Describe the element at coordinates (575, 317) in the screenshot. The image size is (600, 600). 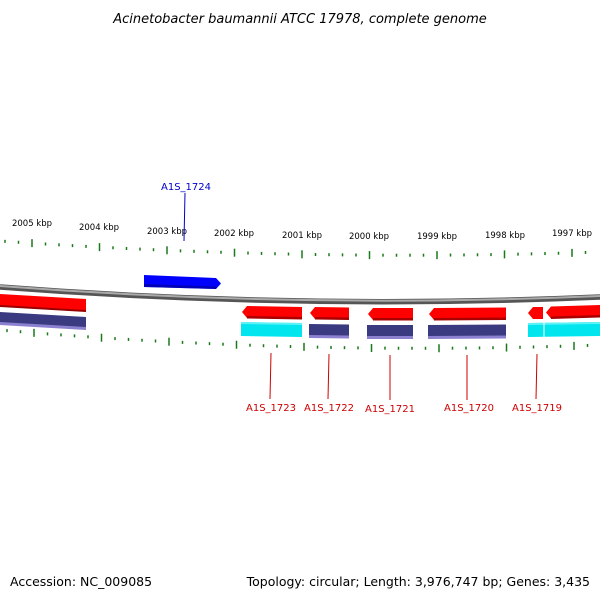
I see `gene-partial-right-shade` at that location.